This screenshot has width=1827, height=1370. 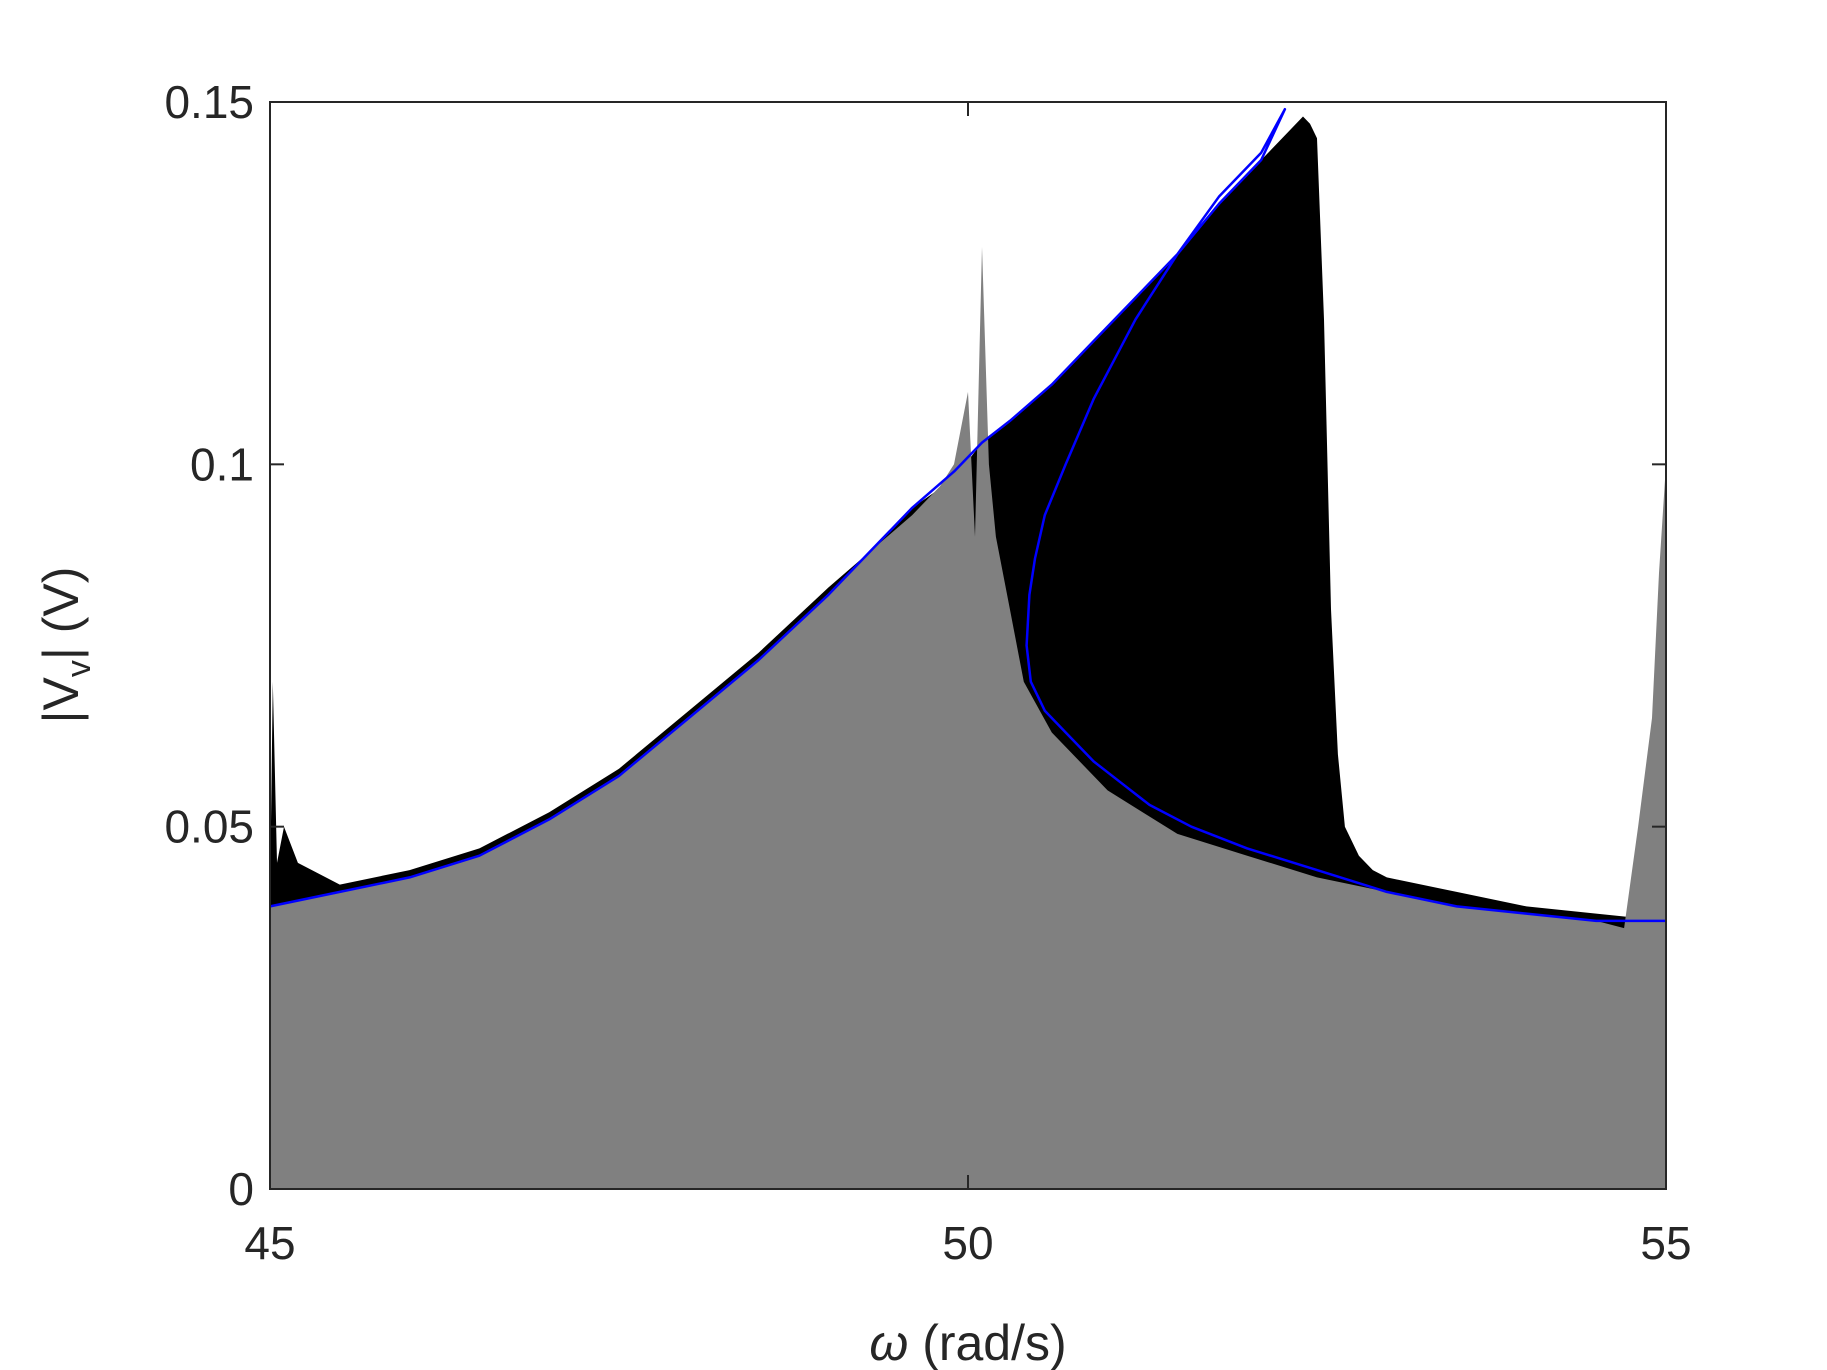 What do you see at coordinates (1665, 1243) in the screenshot?
I see `x-tick-label-2: 55` at bounding box center [1665, 1243].